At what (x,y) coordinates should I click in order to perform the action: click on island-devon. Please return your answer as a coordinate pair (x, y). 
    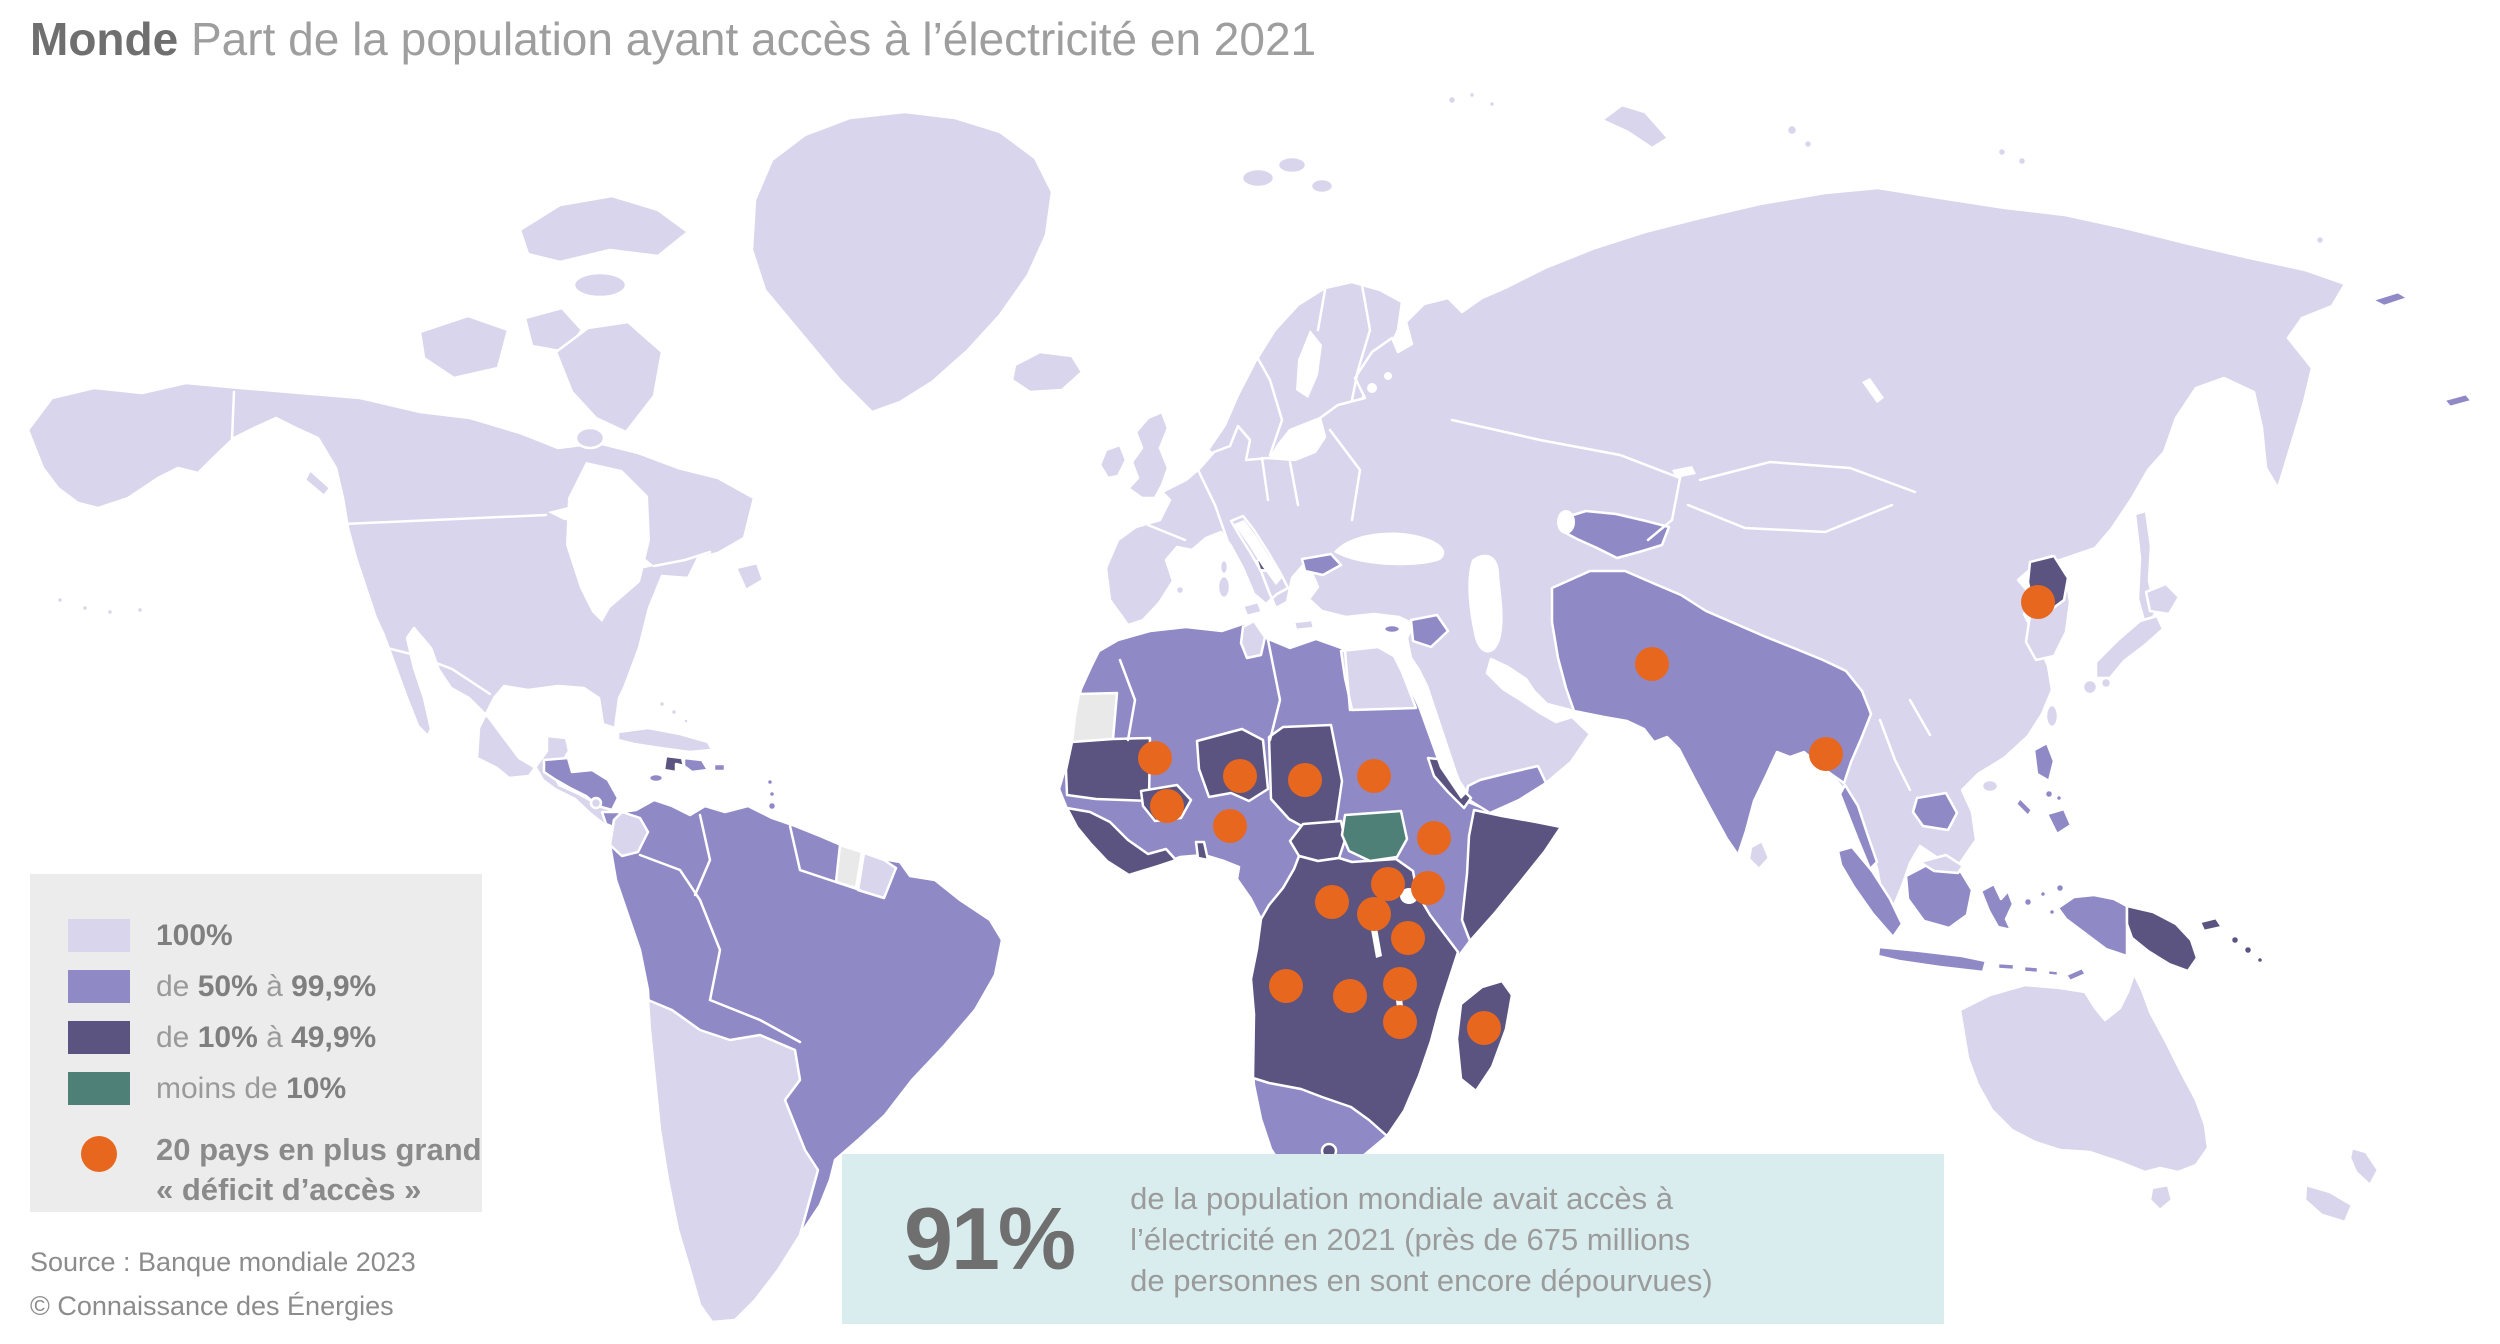
    Looking at the image, I should click on (600, 285).